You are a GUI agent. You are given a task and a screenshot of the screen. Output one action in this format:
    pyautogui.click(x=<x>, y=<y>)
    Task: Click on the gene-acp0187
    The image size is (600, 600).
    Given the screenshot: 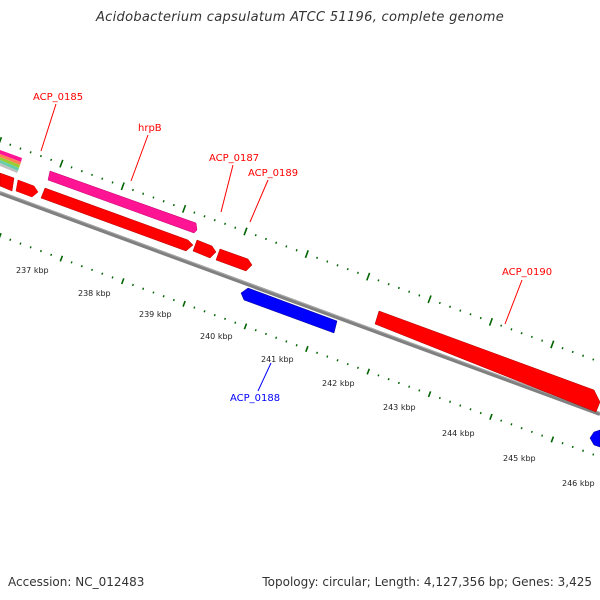 What is the action you would take?
    pyautogui.click(x=204, y=249)
    